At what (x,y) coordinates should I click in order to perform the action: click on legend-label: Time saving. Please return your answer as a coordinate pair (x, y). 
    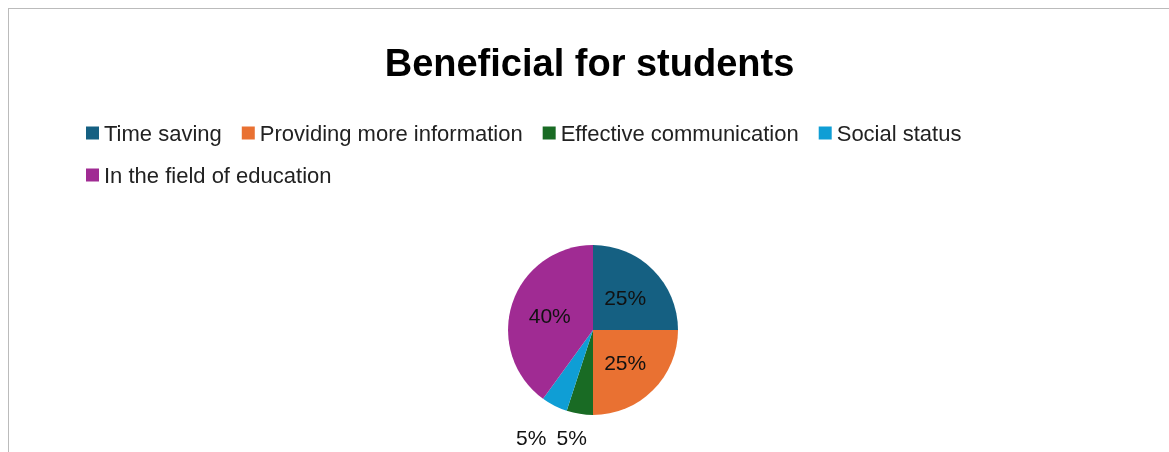
    Looking at the image, I should click on (163, 133).